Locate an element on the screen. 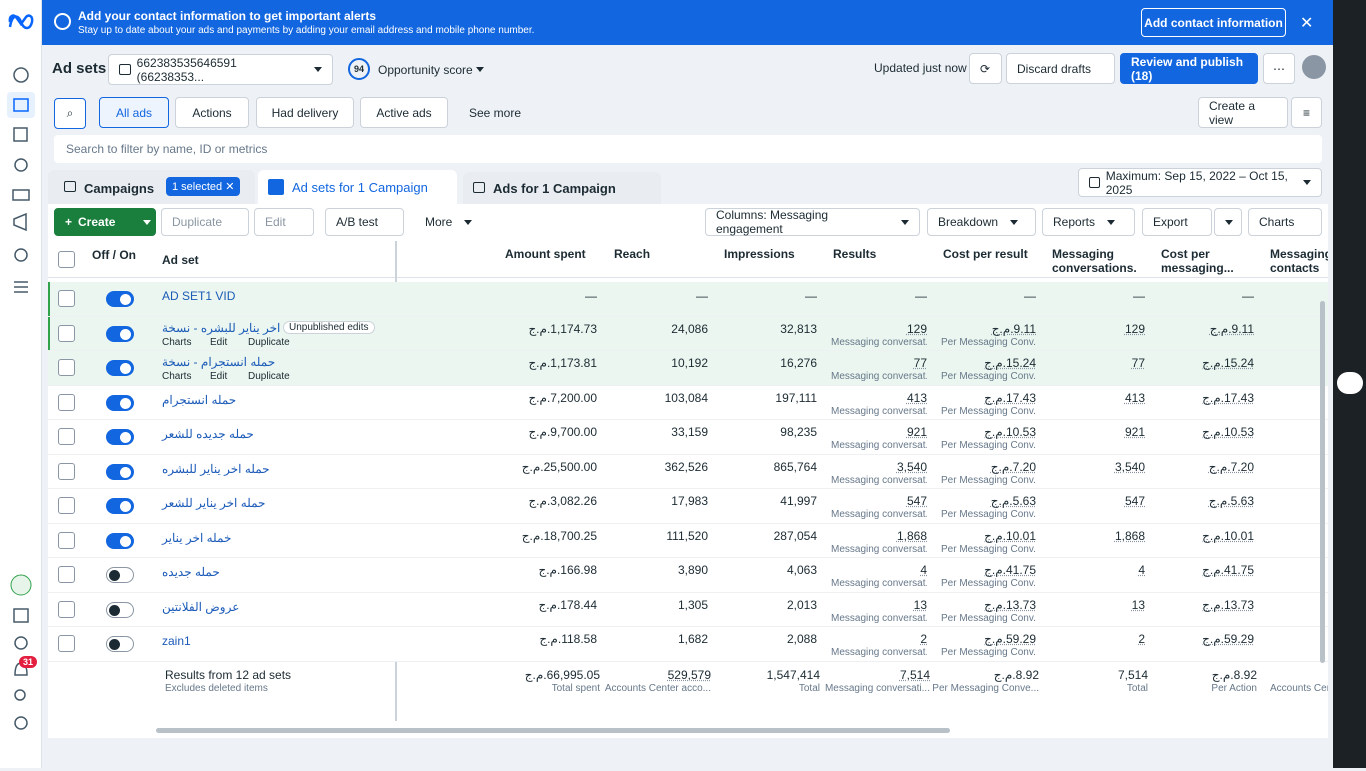 This screenshot has width=1366, height=771. search-input: Search to filter by name, ID or metrics is located at coordinates (688, 149).